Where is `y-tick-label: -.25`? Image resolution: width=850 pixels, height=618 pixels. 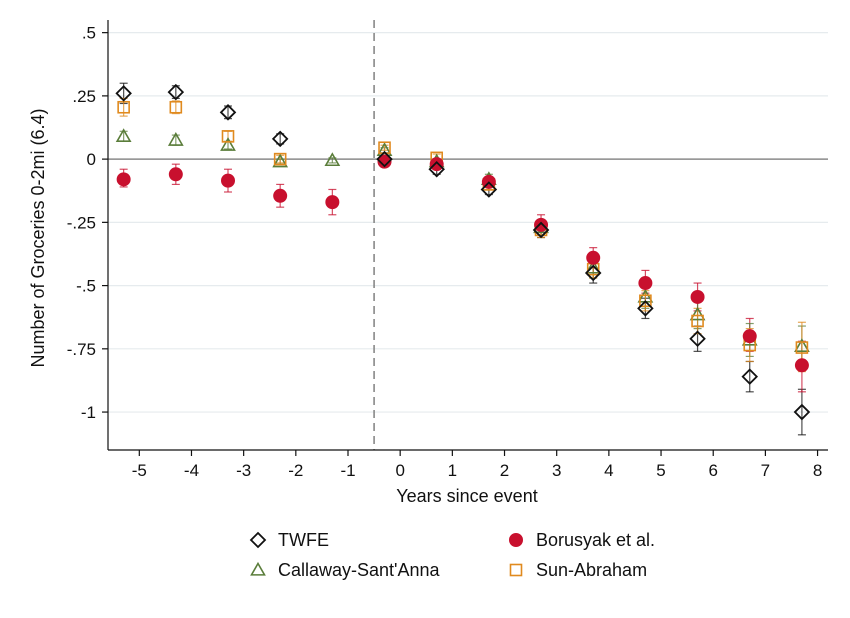
y-tick-label: -.25 is located at coordinates (81, 222).